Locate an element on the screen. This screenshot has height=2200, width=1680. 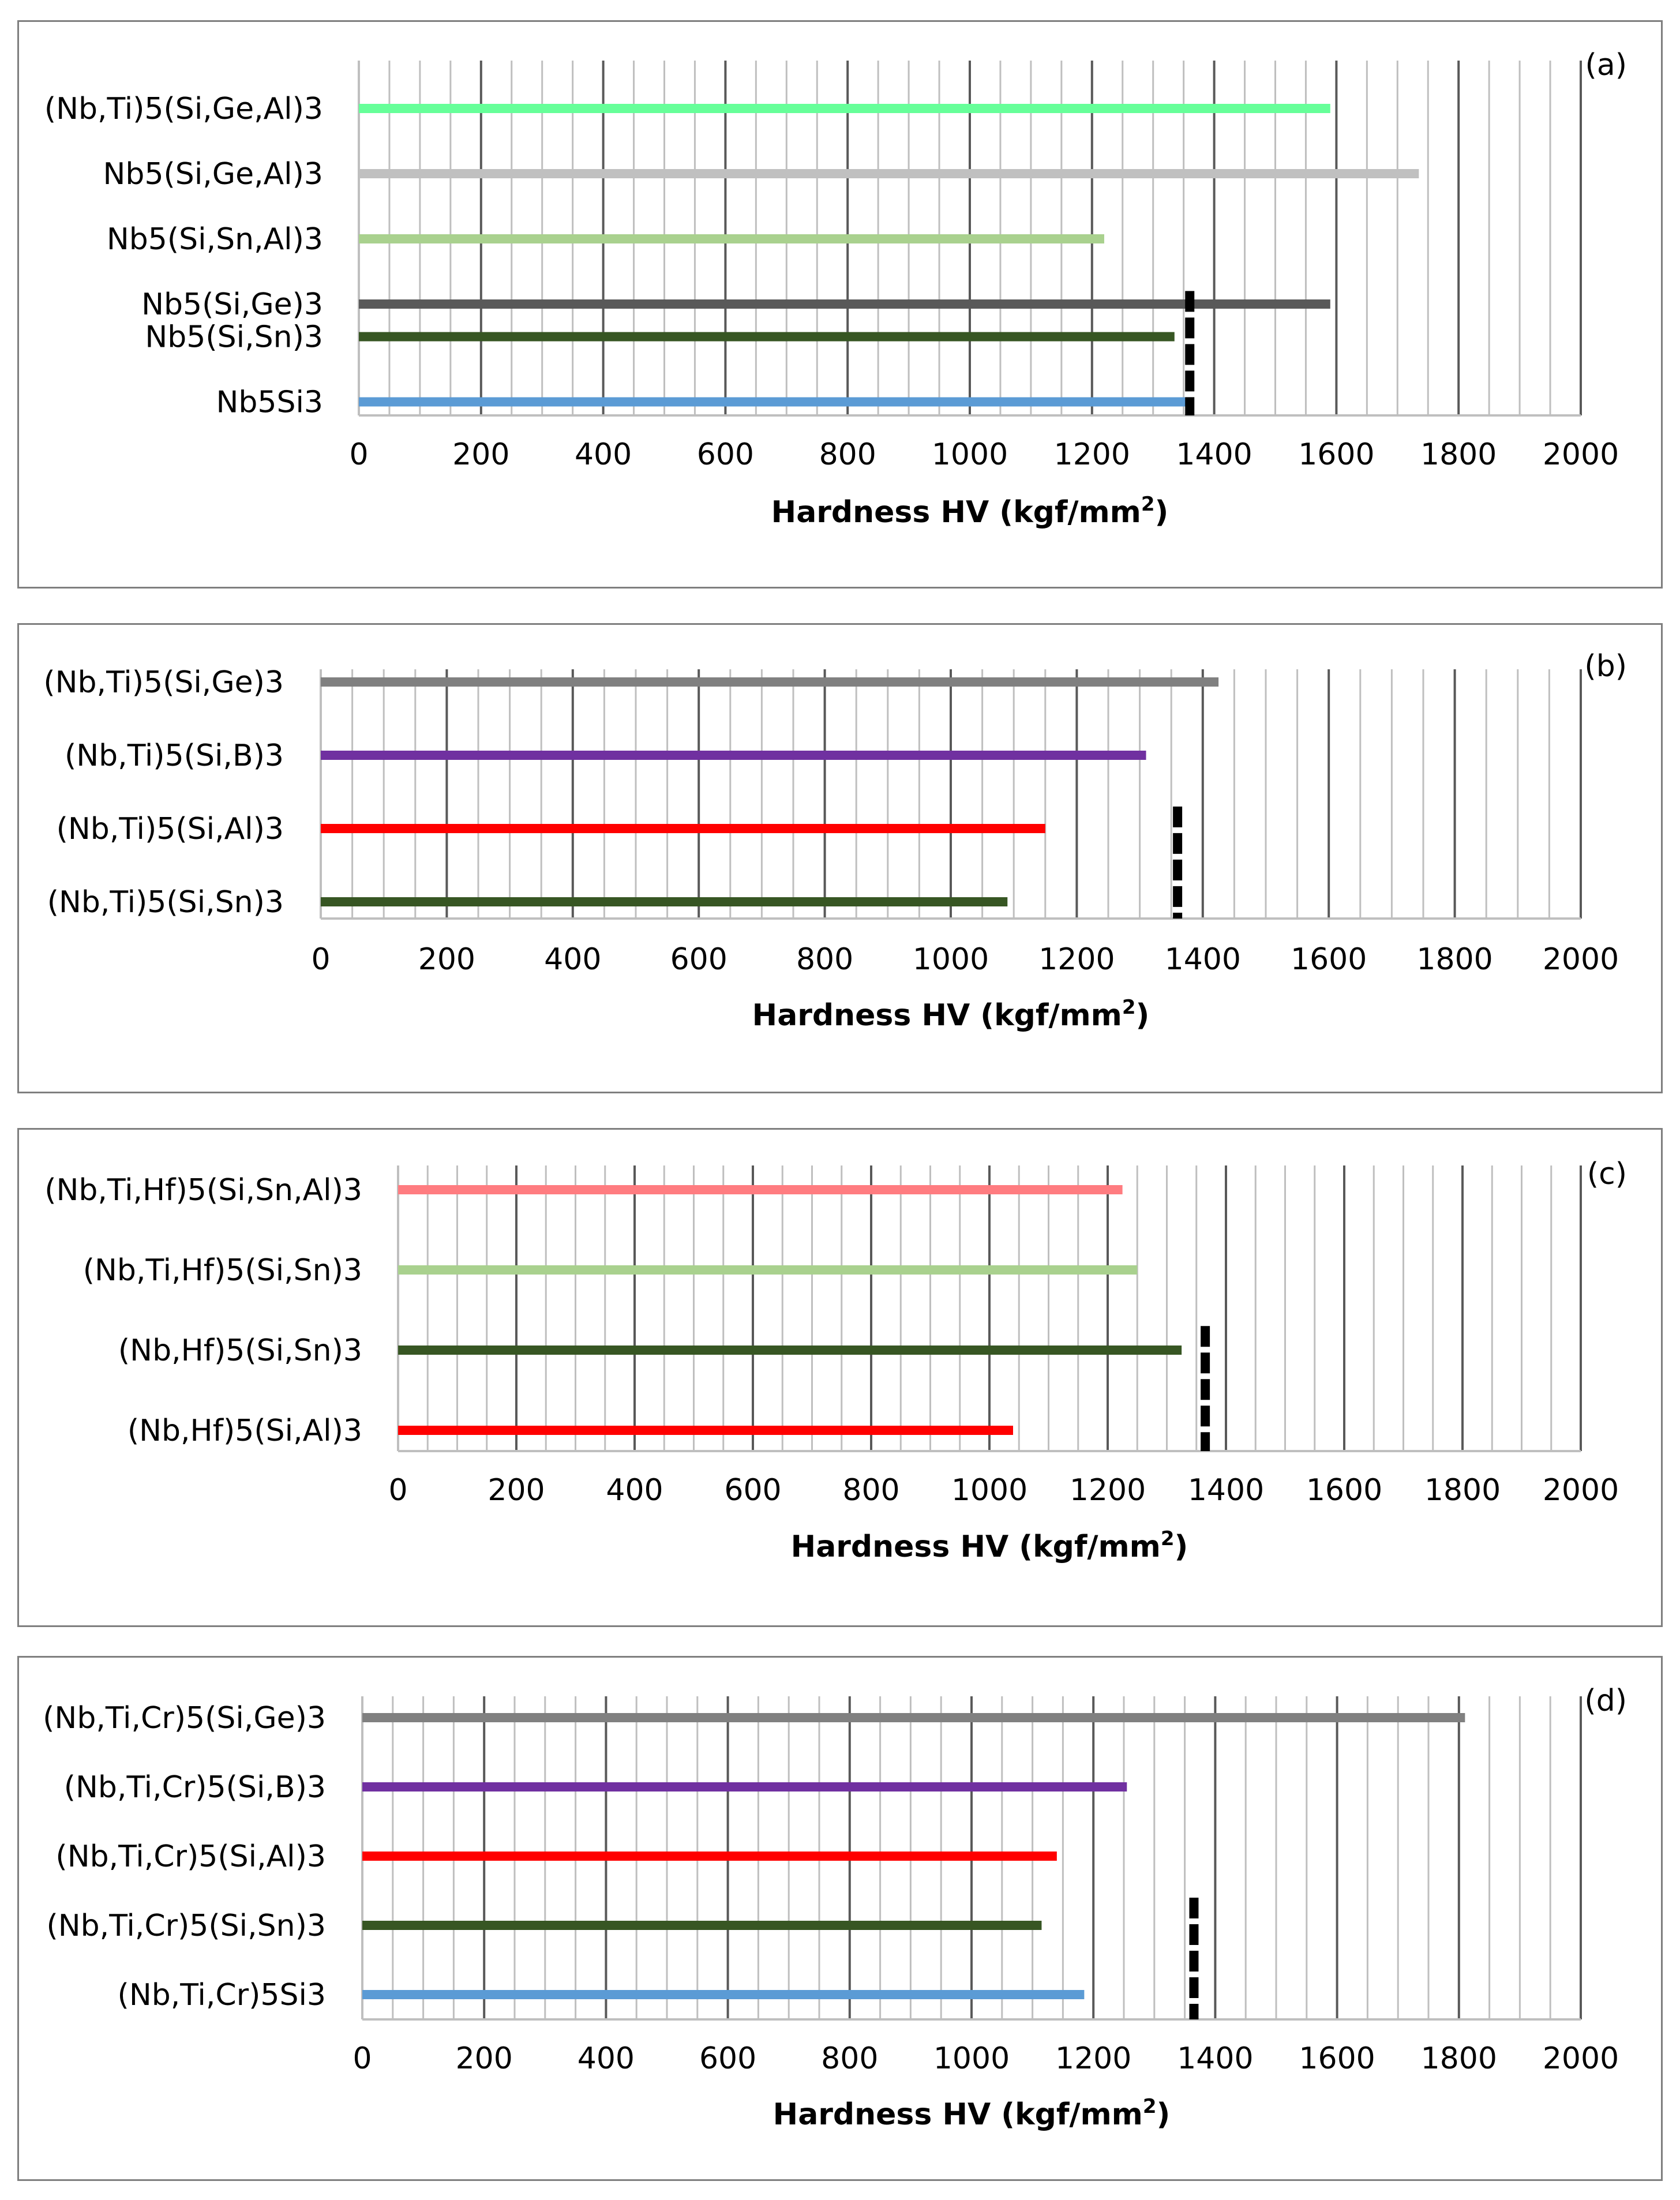
category-label: (Nb,Ti)5(Si,Ge)3 is located at coordinates (163, 683).